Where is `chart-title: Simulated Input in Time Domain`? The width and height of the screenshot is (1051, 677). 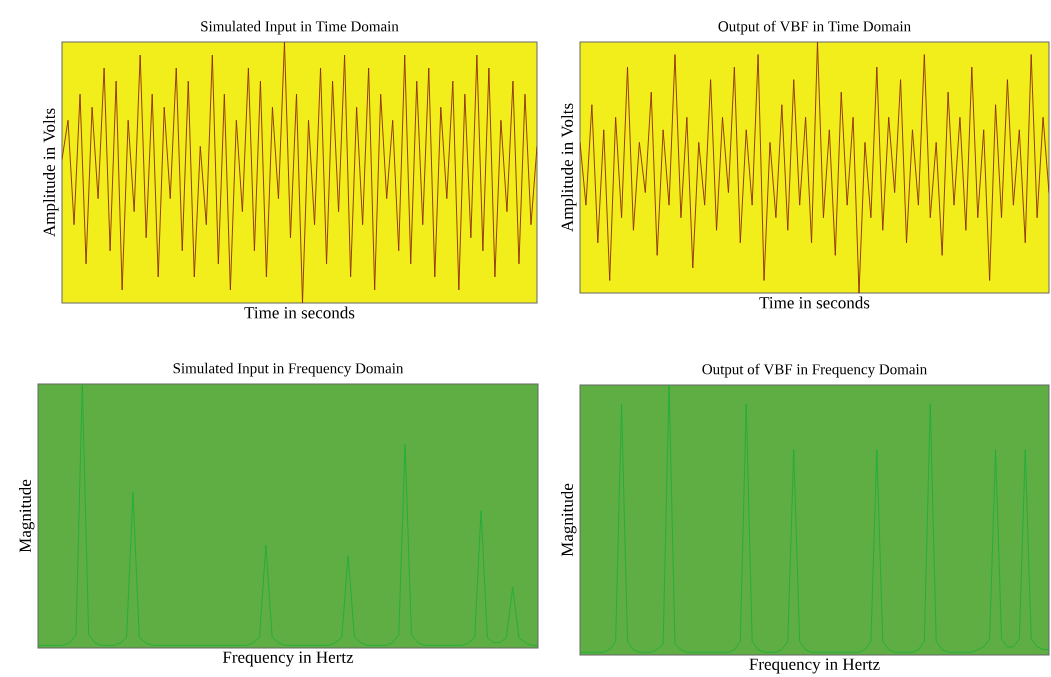
chart-title: Simulated Input in Time Domain is located at coordinates (300, 27).